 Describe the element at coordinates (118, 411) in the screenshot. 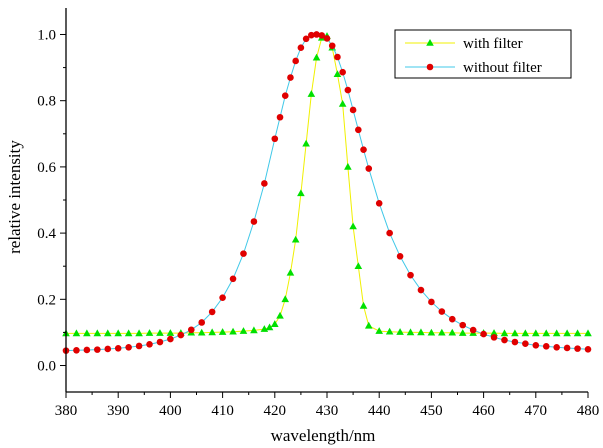

I see `x-tick-label: 390` at that location.